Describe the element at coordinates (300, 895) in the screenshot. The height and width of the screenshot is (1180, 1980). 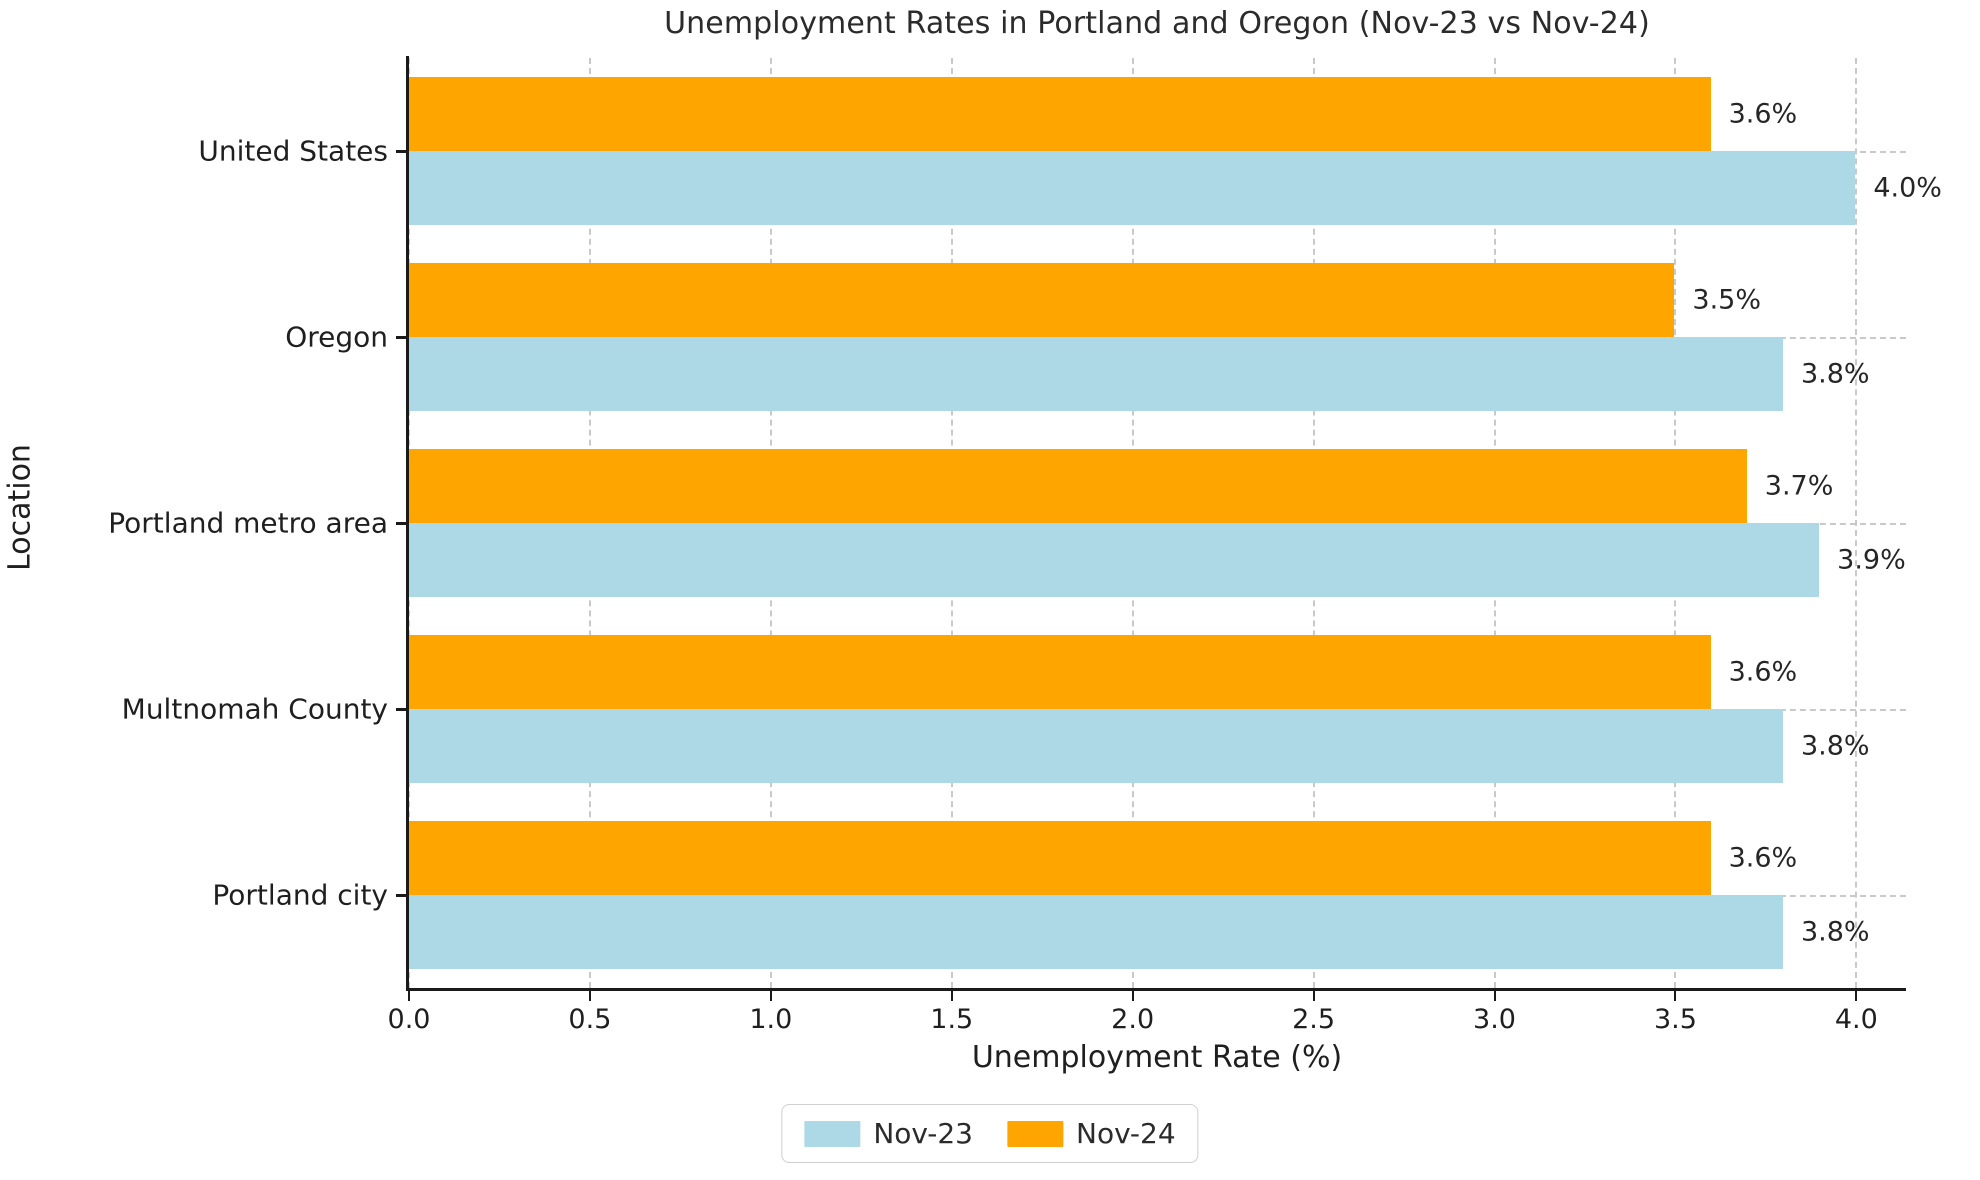
I see `y-tick-label-portland-city: Portland city` at that location.